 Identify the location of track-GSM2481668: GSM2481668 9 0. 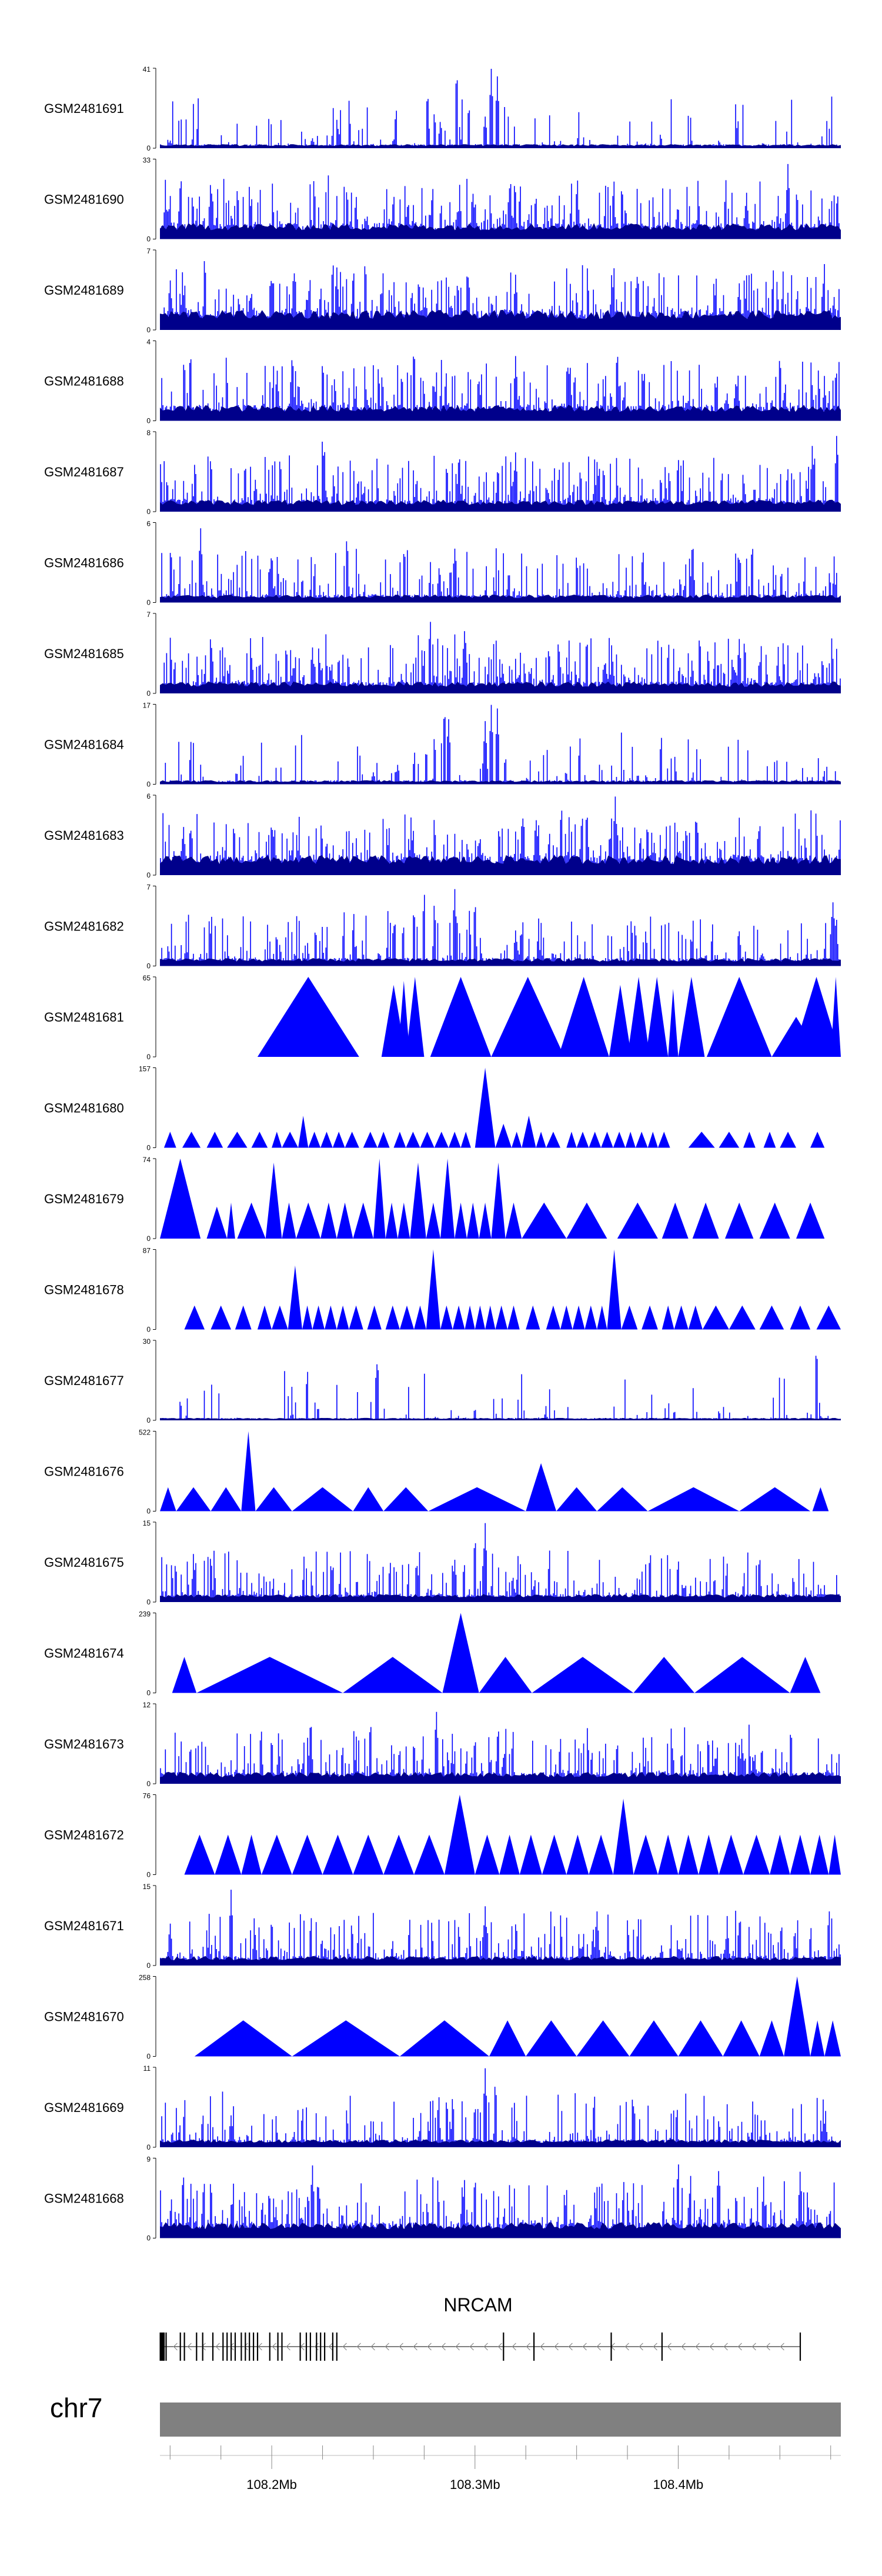
(442, 2199).